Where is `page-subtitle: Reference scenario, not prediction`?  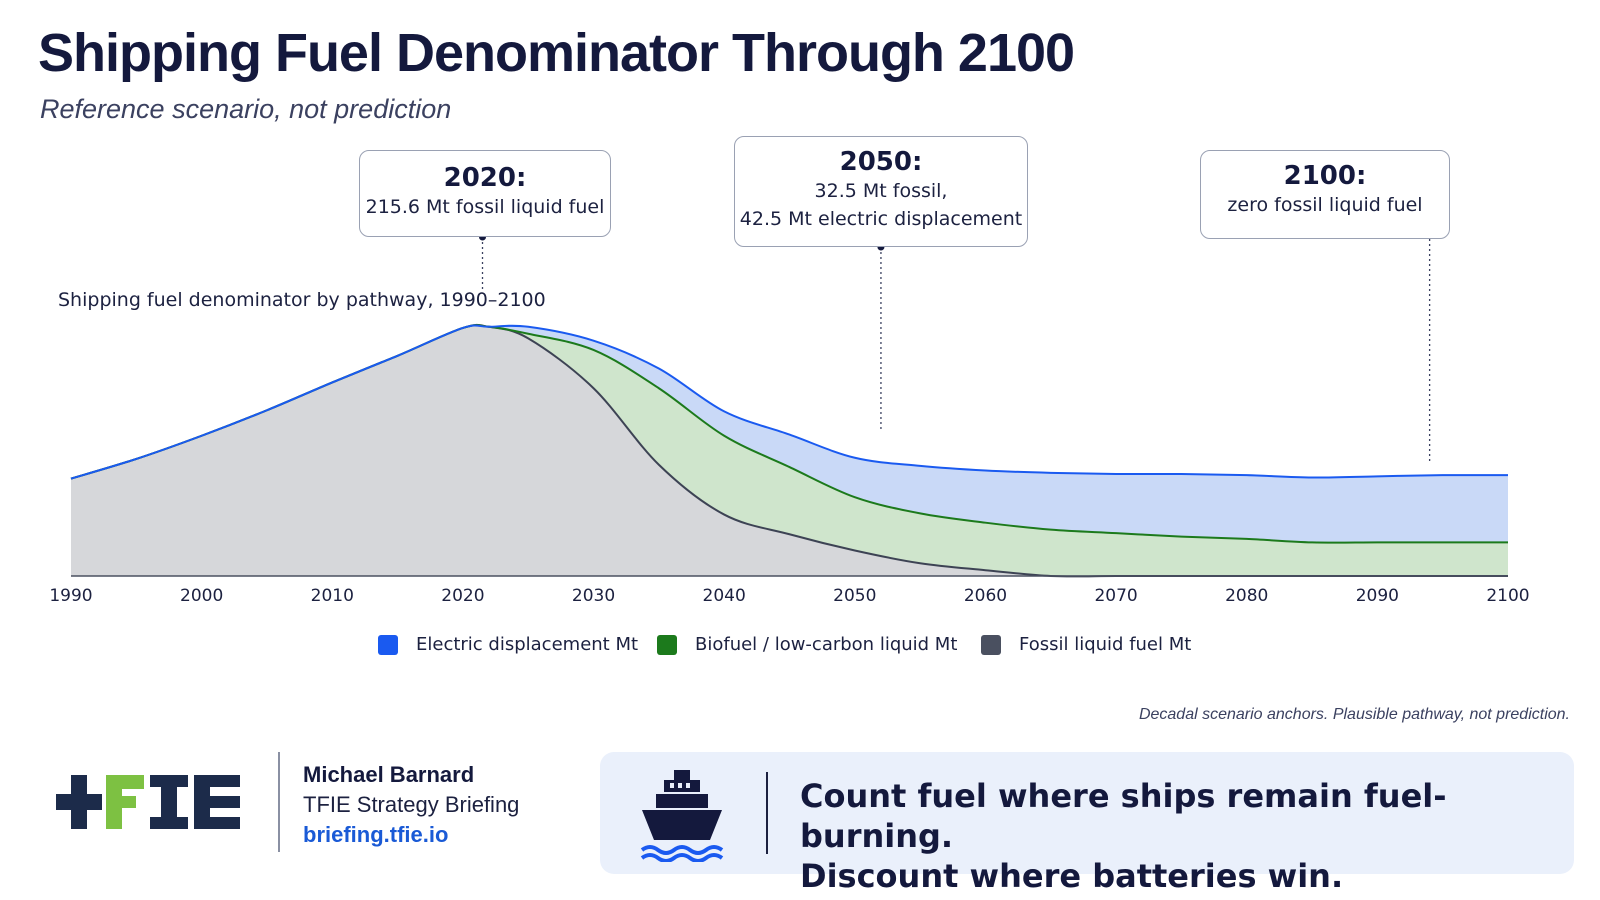 page-subtitle: Reference scenario, not prediction is located at coordinates (246, 109).